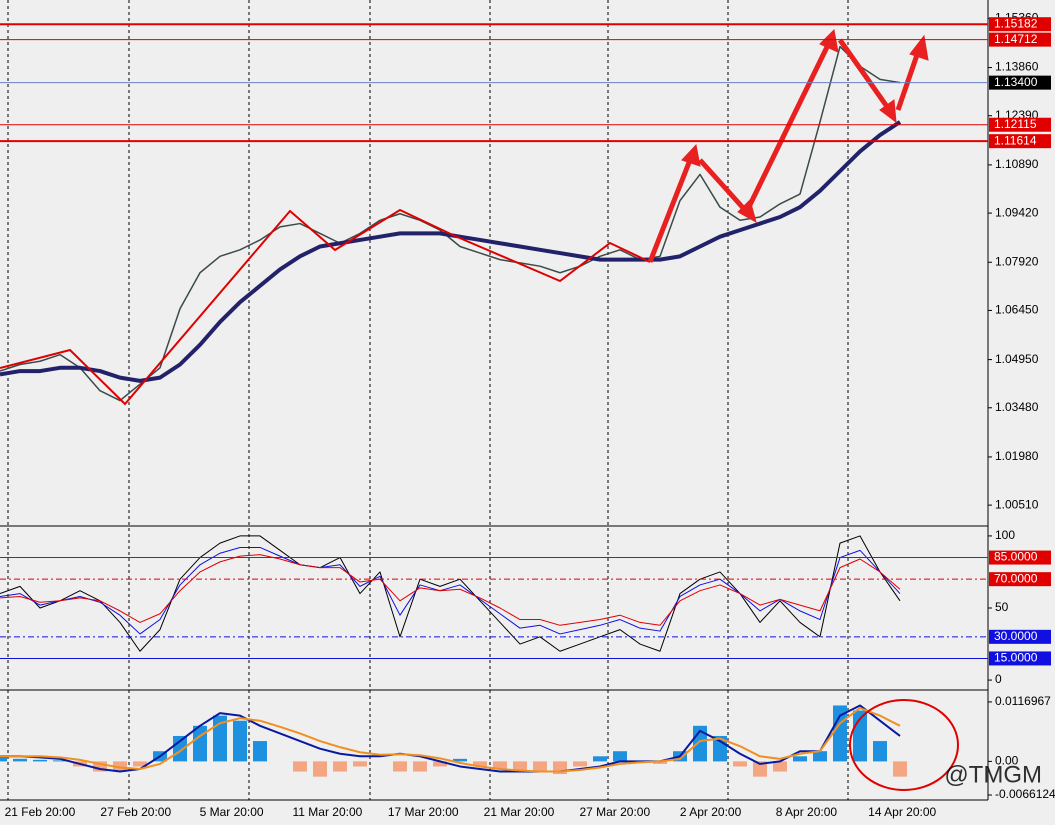 This screenshot has width=1055, height=825. I want to click on level-label: 1.13400, so click(1016, 82).